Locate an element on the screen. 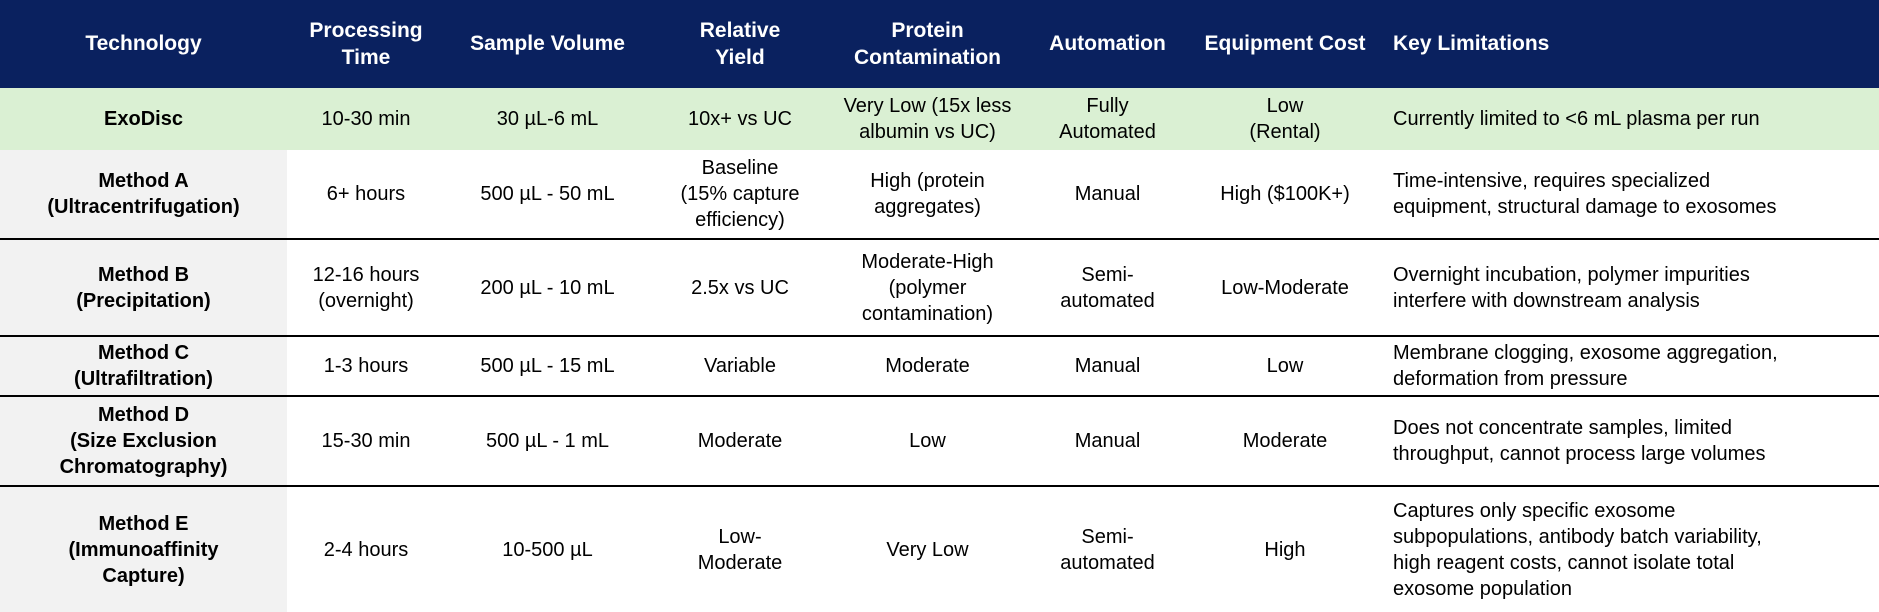 The image size is (1879, 612). cell-equipment-cost-method-e: High is located at coordinates (1285, 548).